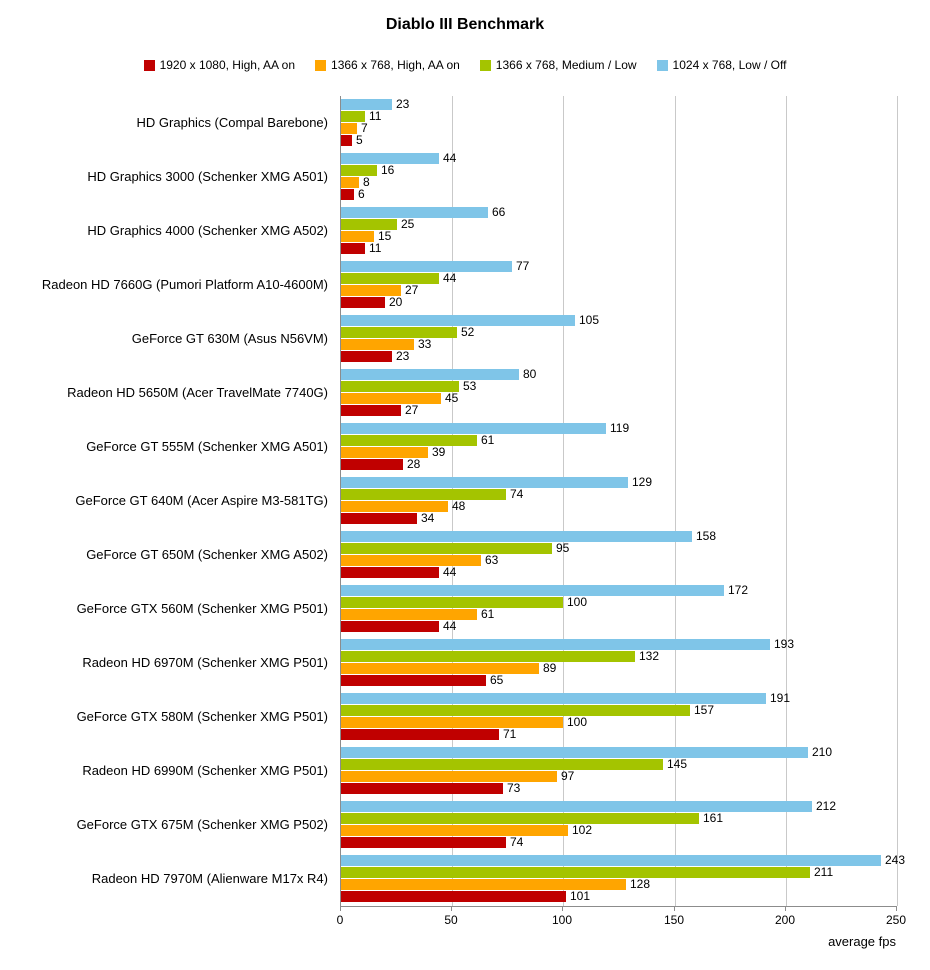  I want to click on bar-row: 6, so click(398, 194).